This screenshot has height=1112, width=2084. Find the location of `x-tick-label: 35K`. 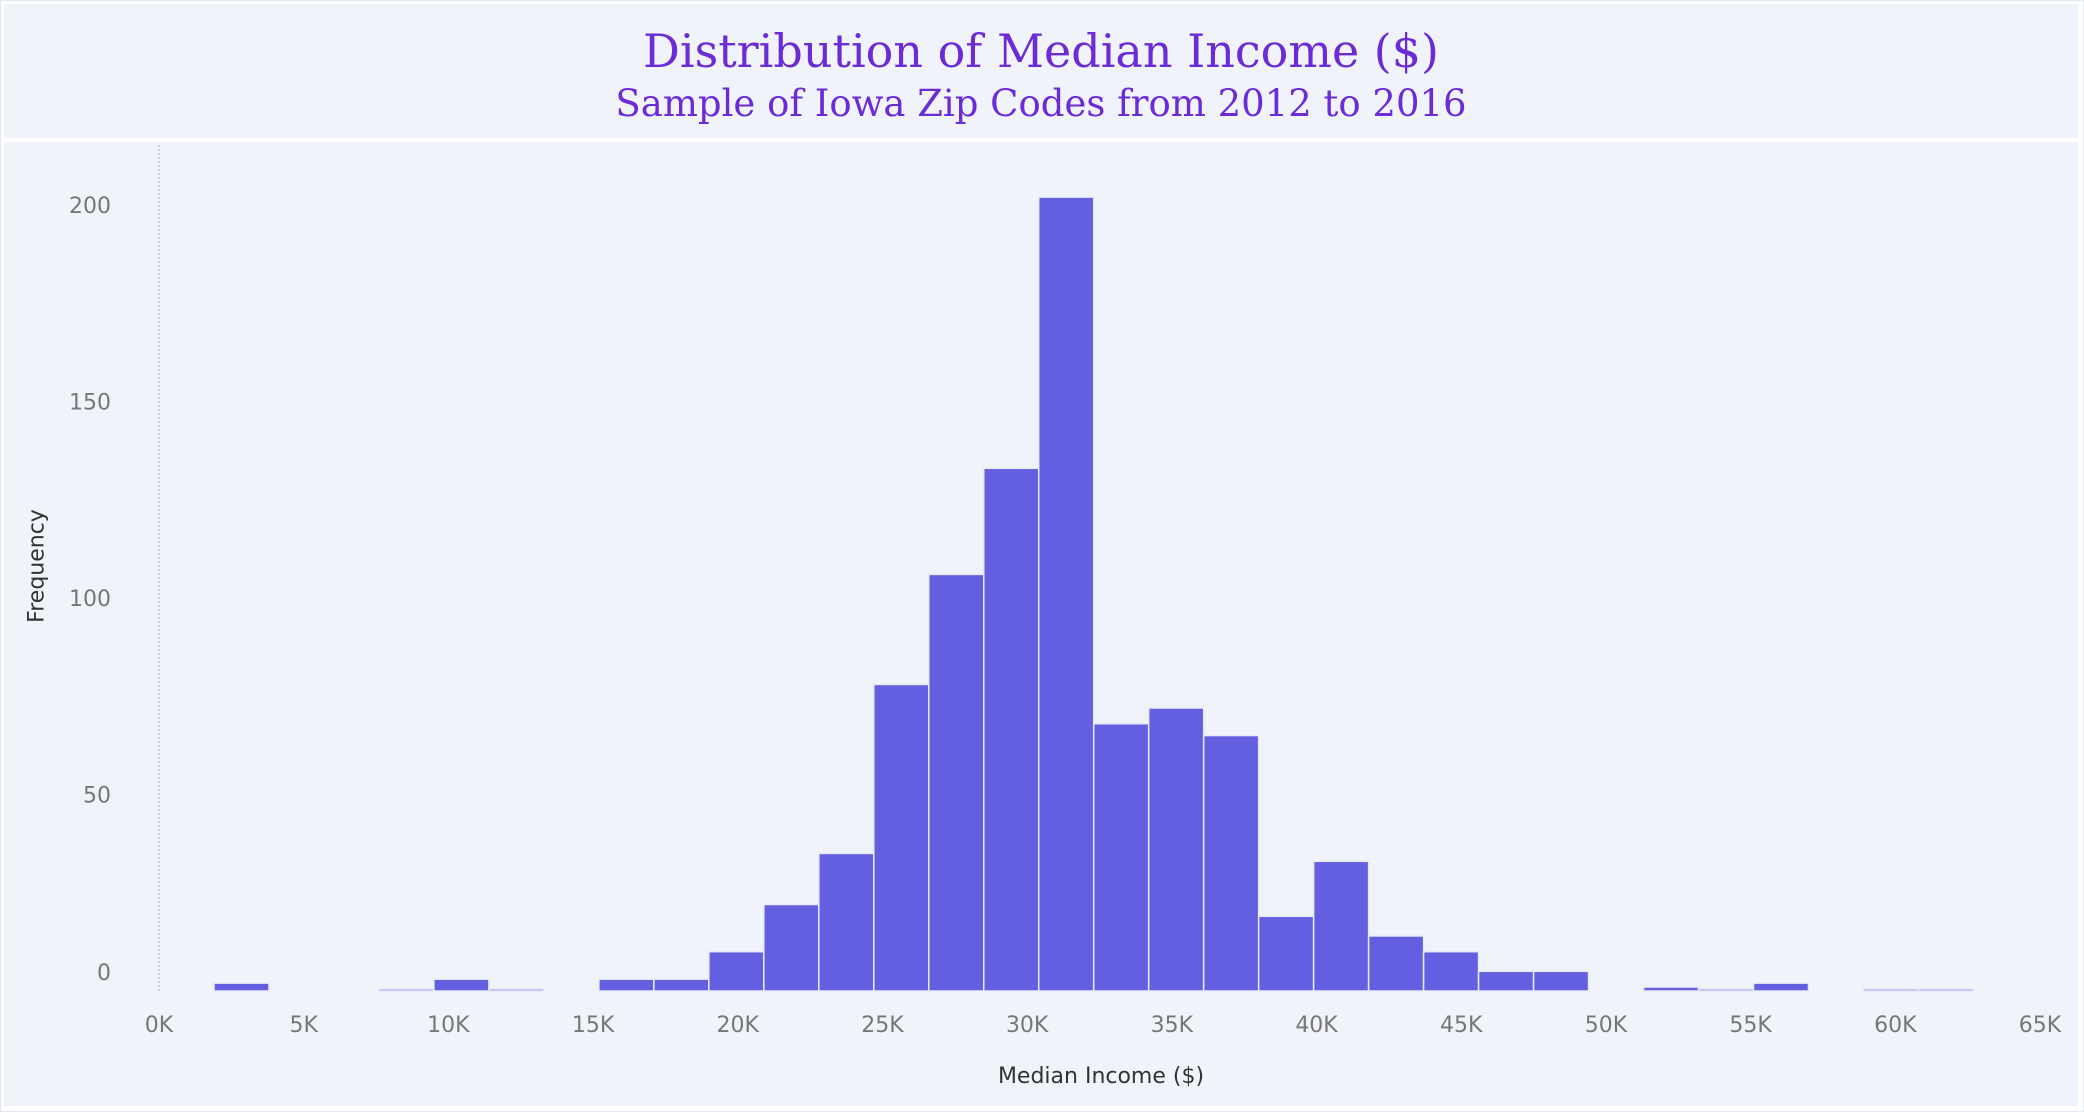

x-tick-label: 35K is located at coordinates (1172, 1025).